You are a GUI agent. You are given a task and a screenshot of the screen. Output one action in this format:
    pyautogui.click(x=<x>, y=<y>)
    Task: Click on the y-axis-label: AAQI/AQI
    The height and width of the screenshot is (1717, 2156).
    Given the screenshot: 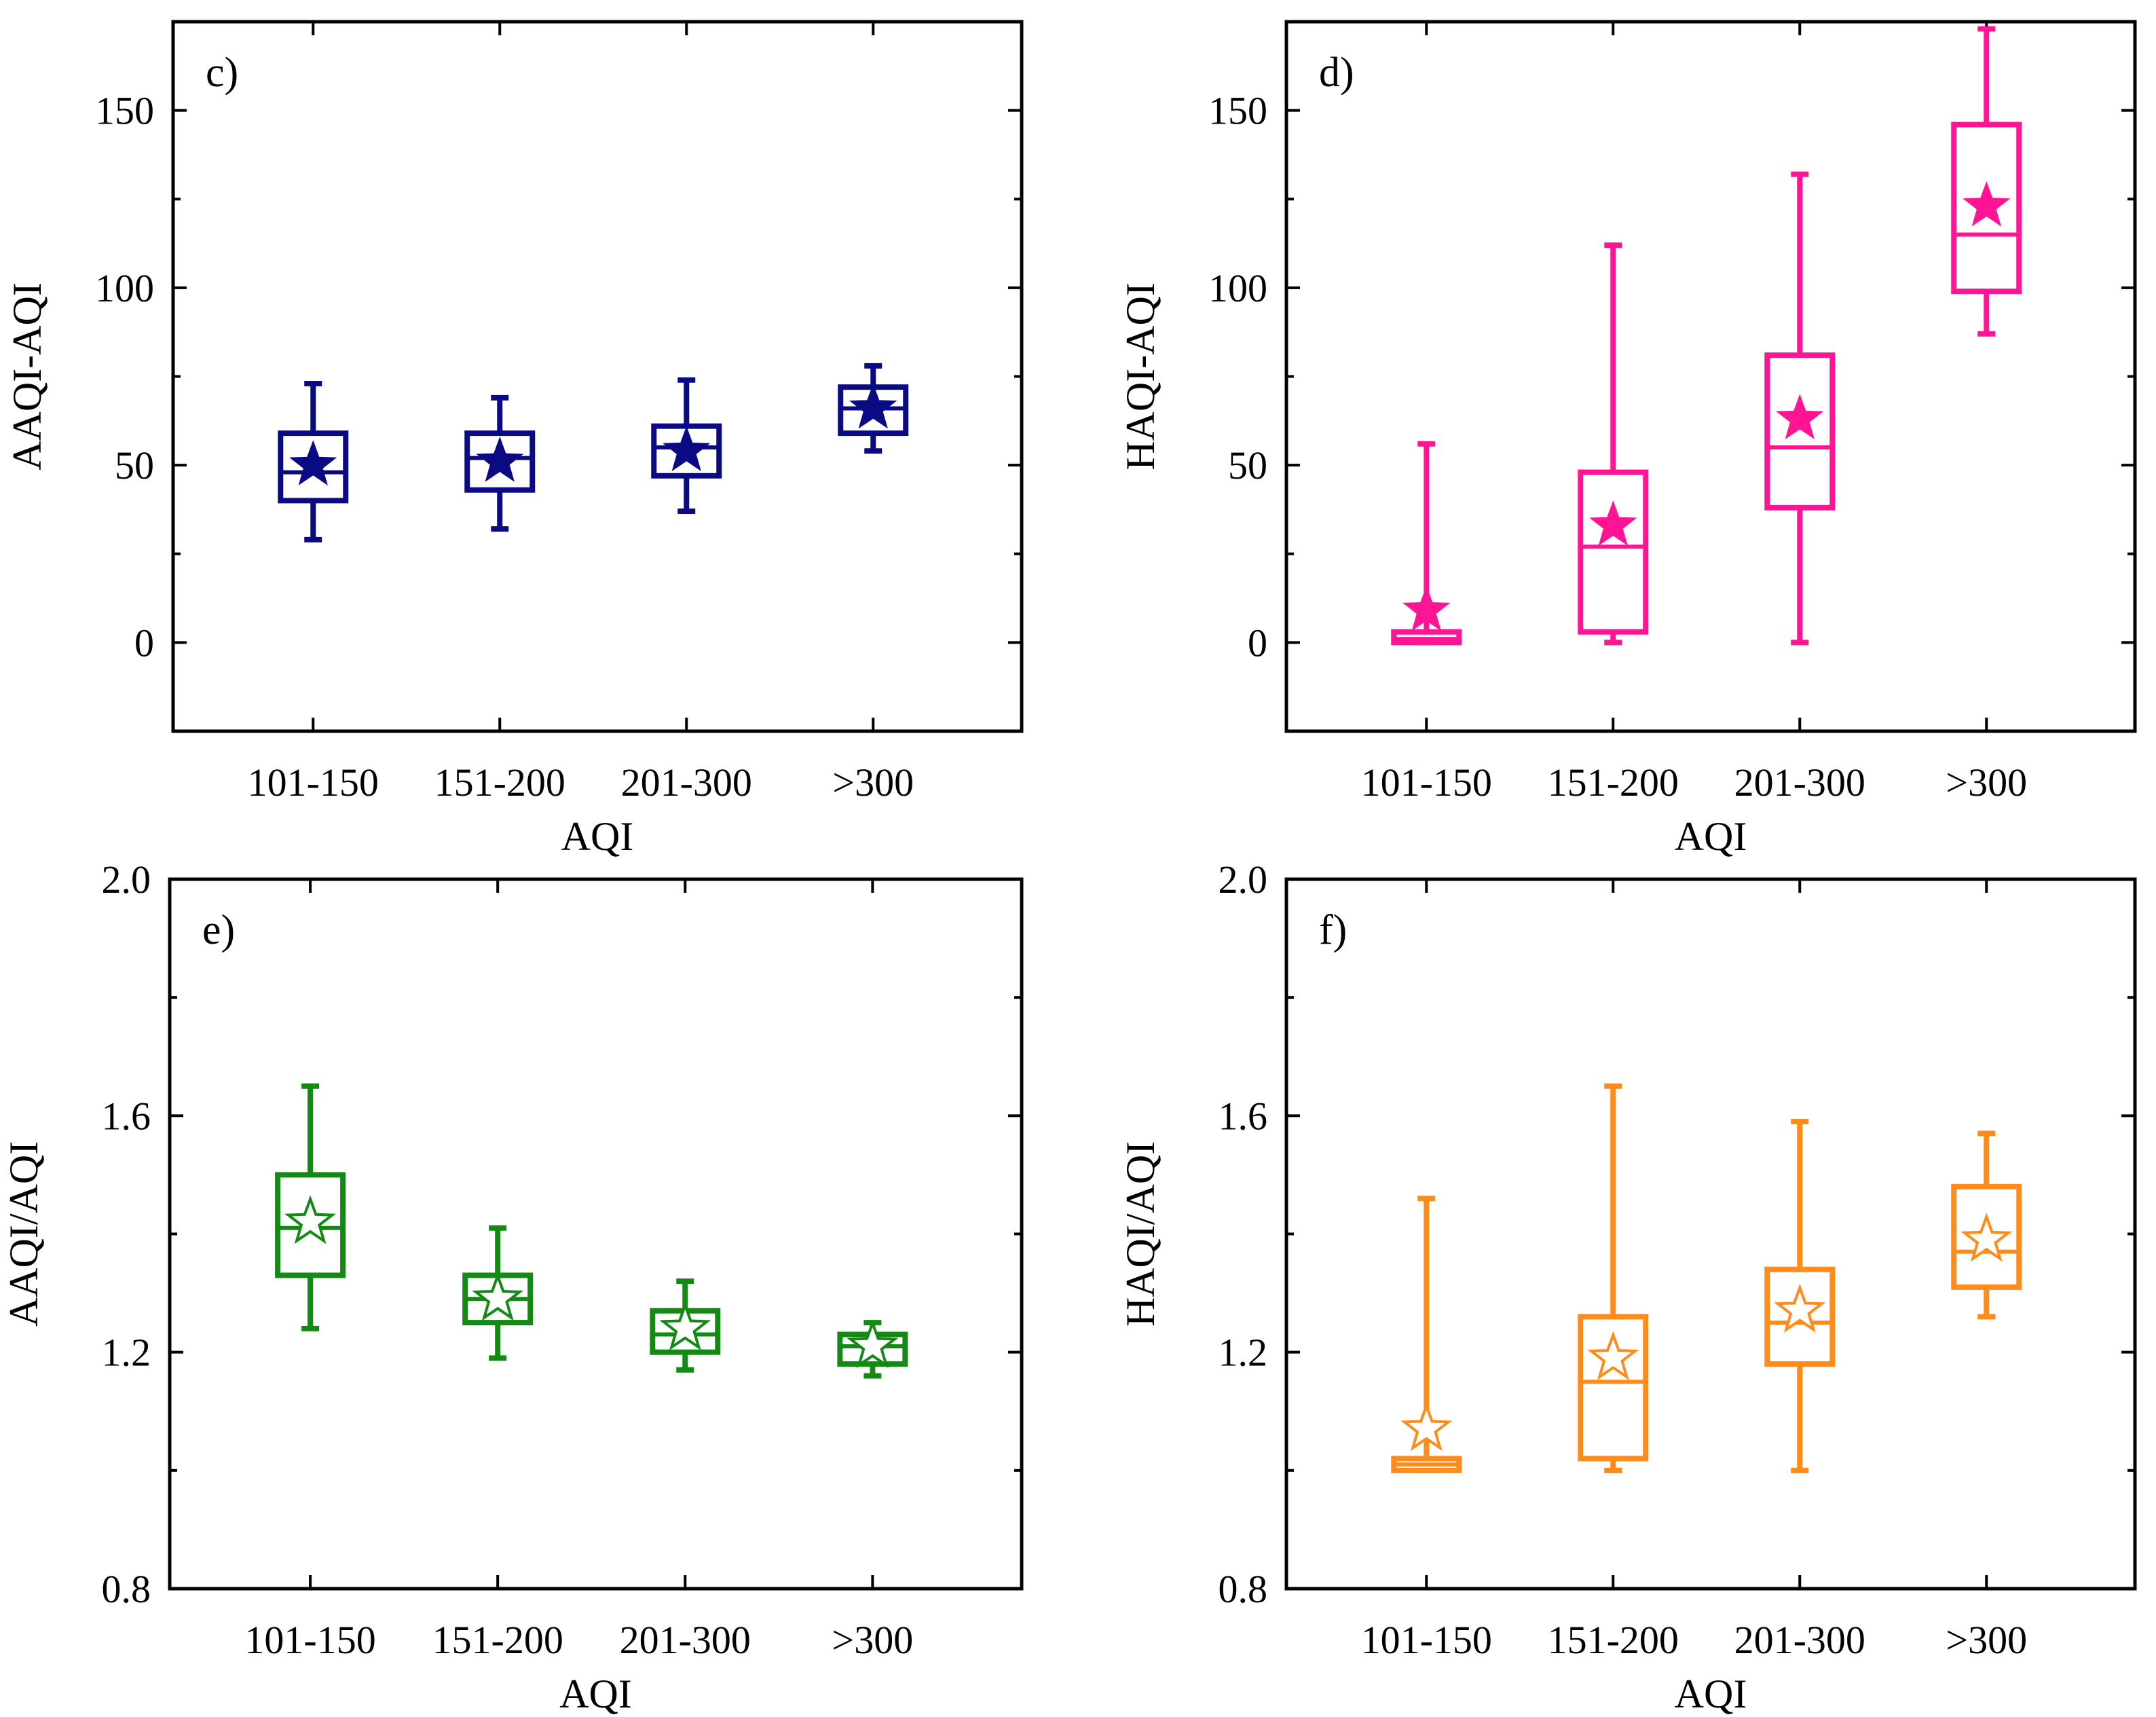 What is the action you would take?
    pyautogui.click(x=23, y=1234)
    